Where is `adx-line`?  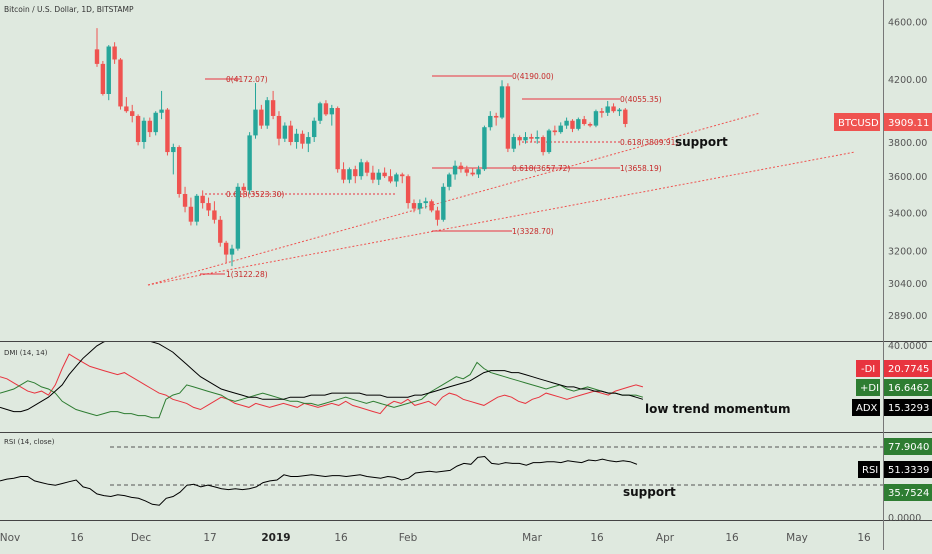 adx-line is located at coordinates (322, 377).